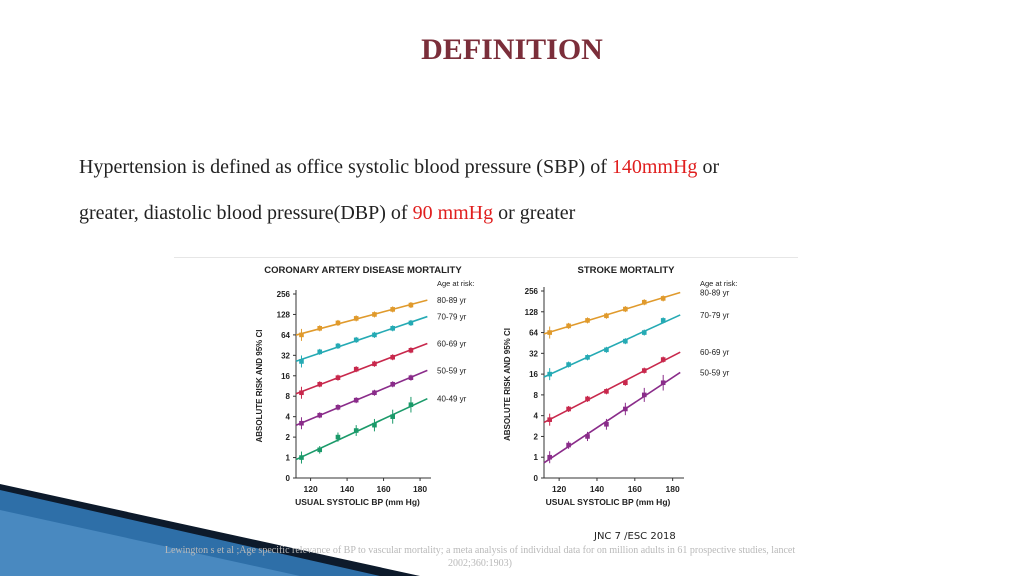 The width and height of the screenshot is (1024, 576). Describe the element at coordinates (597, 489) in the screenshot. I see `x-tick-label: 140` at that location.